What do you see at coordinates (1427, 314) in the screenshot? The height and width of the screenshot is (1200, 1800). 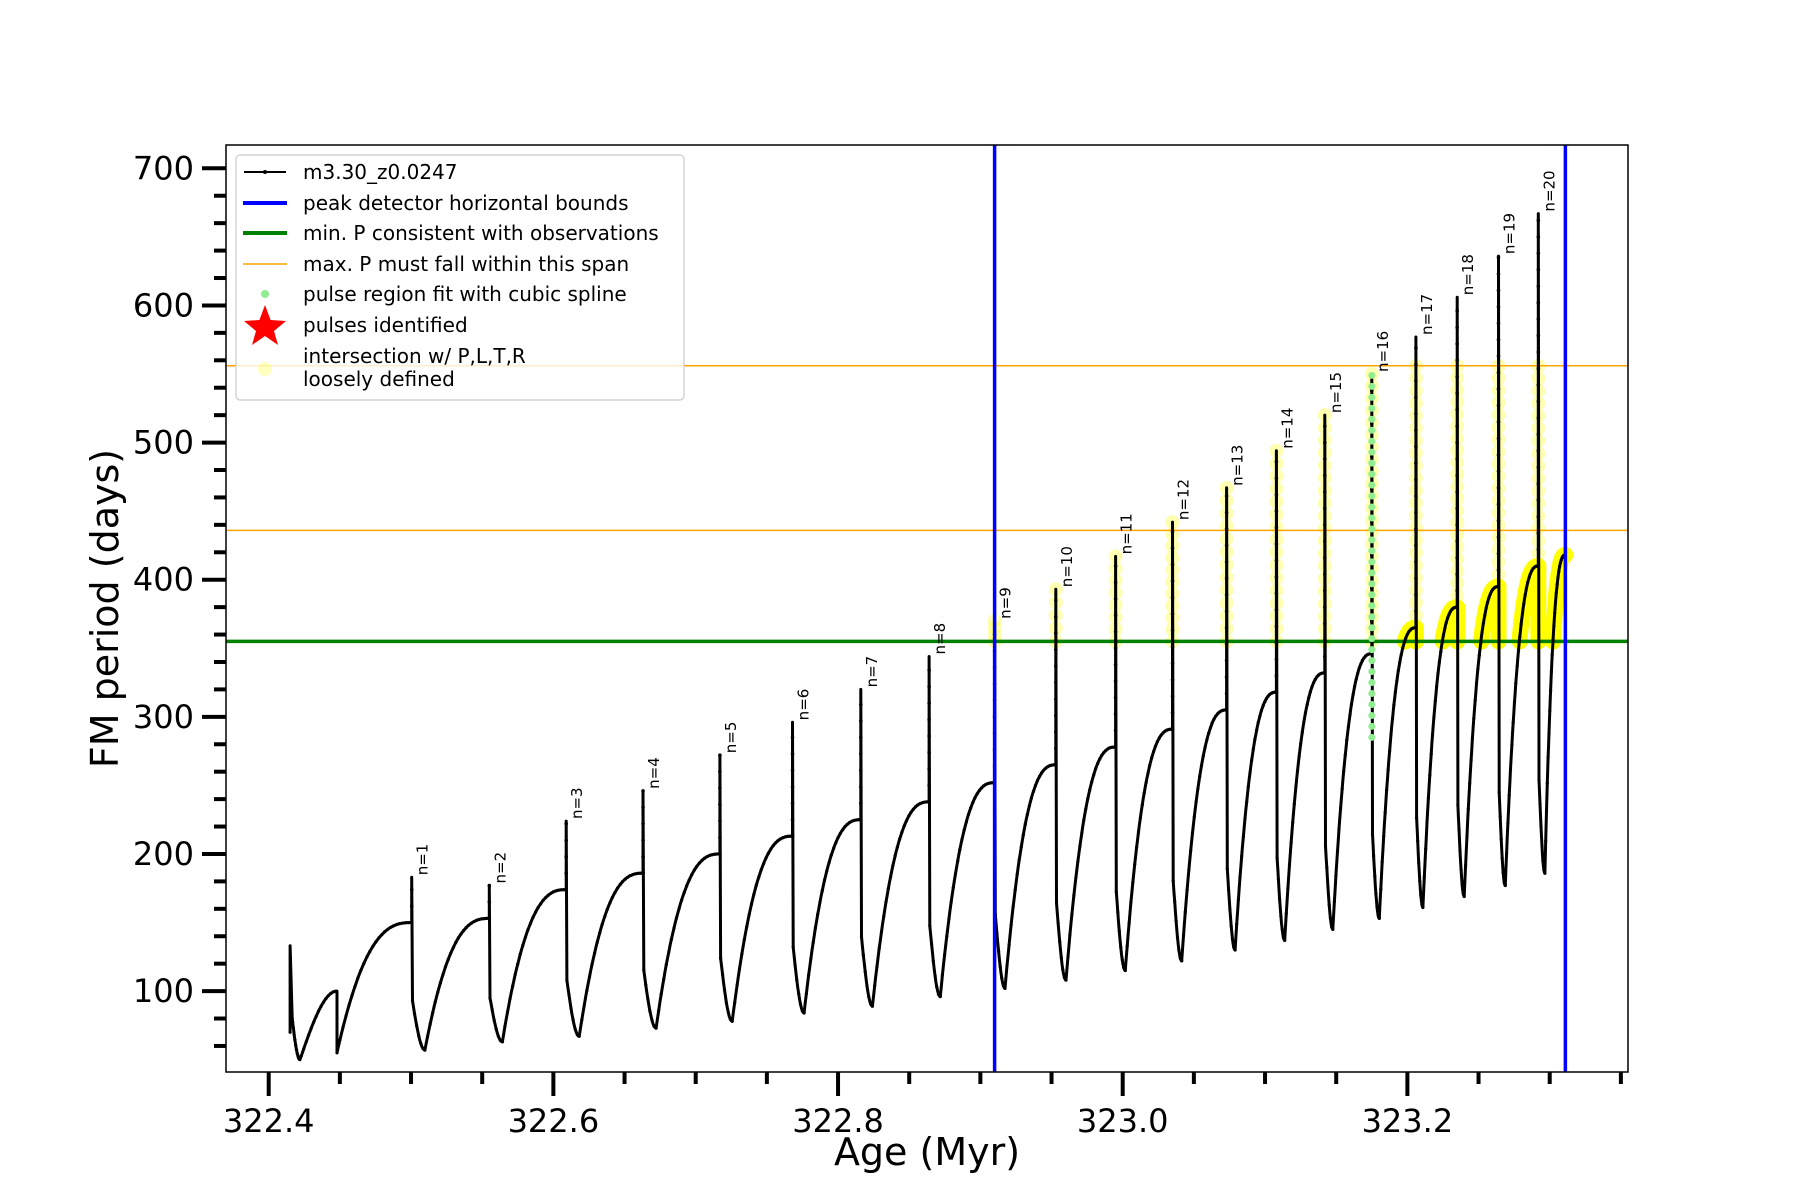 I see `pulse-label: n=17` at bounding box center [1427, 314].